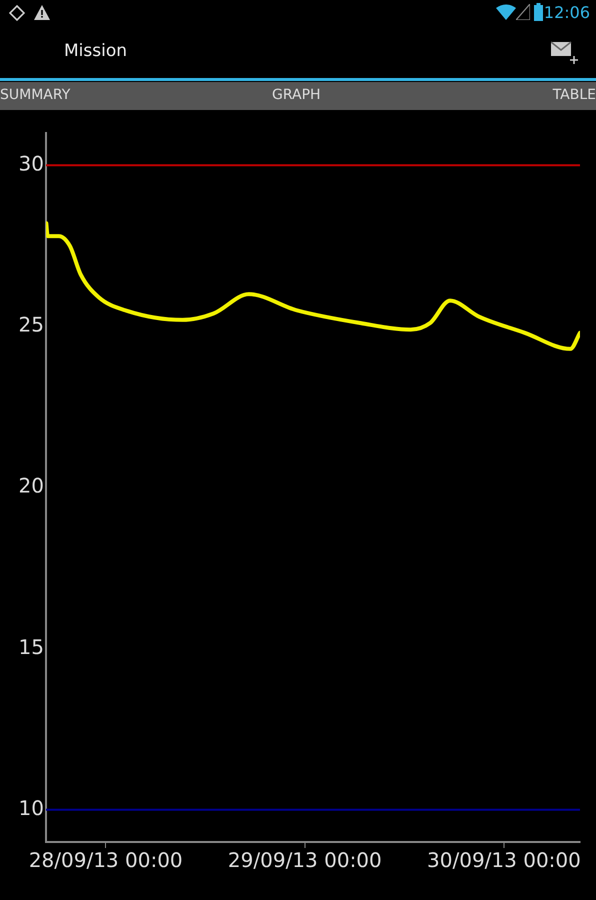 Image resolution: width=596 pixels, height=900 pixels. I want to click on y-tick-label: 15, so click(31, 646).